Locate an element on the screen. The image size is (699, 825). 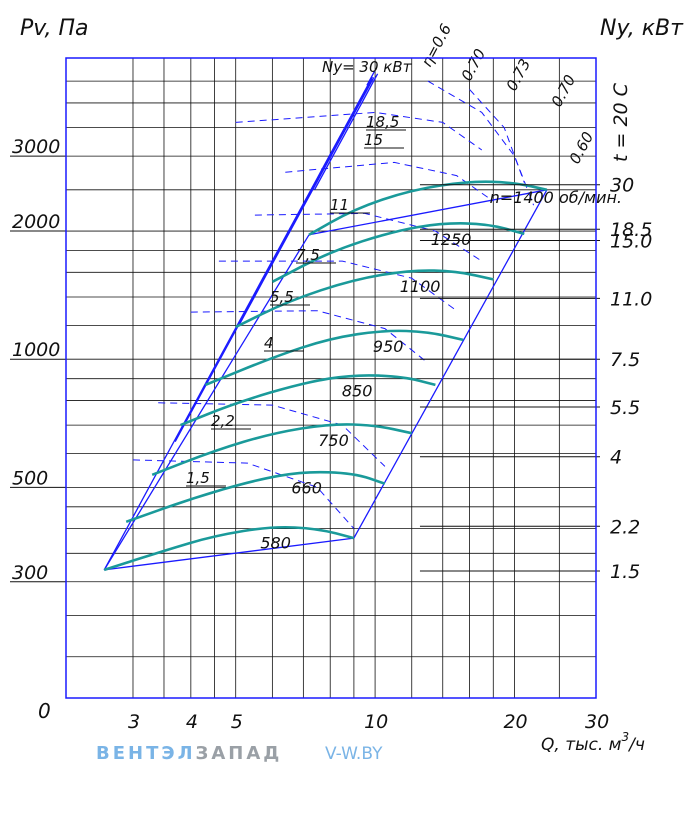
svg-text: ВЕНТЭЛЗАПАД is located at coordinates (189, 753).